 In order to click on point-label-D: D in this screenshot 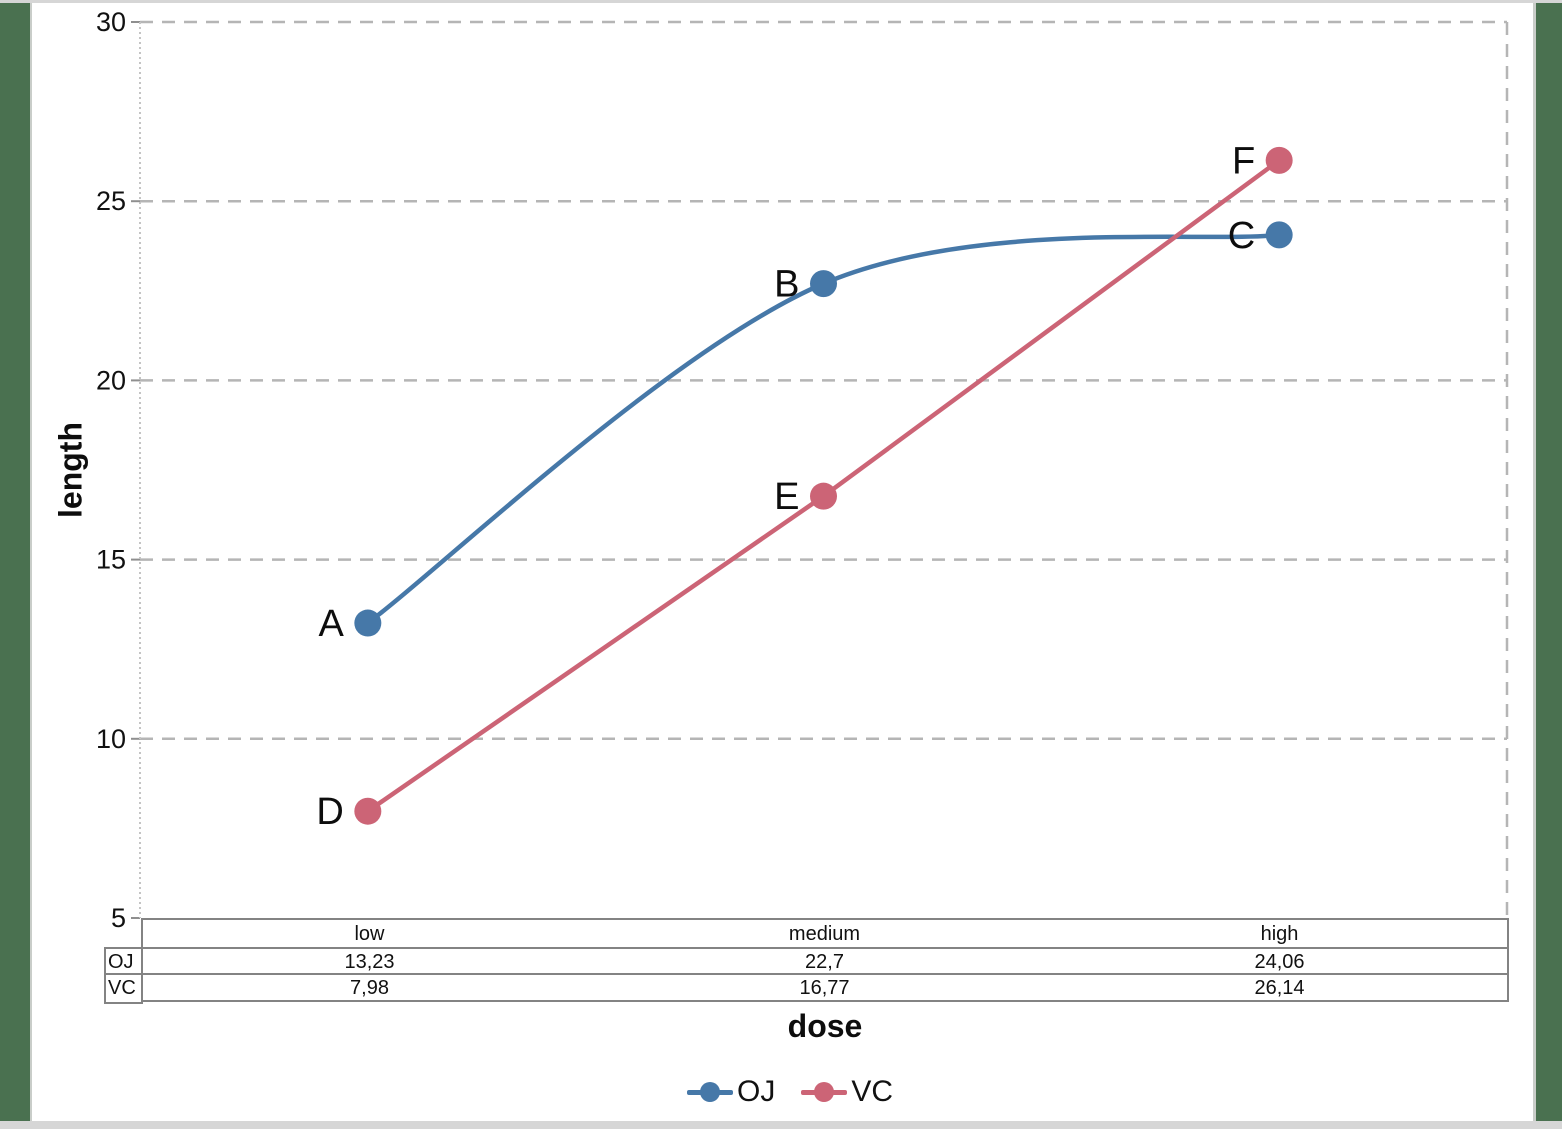, I will do `click(329, 812)`.